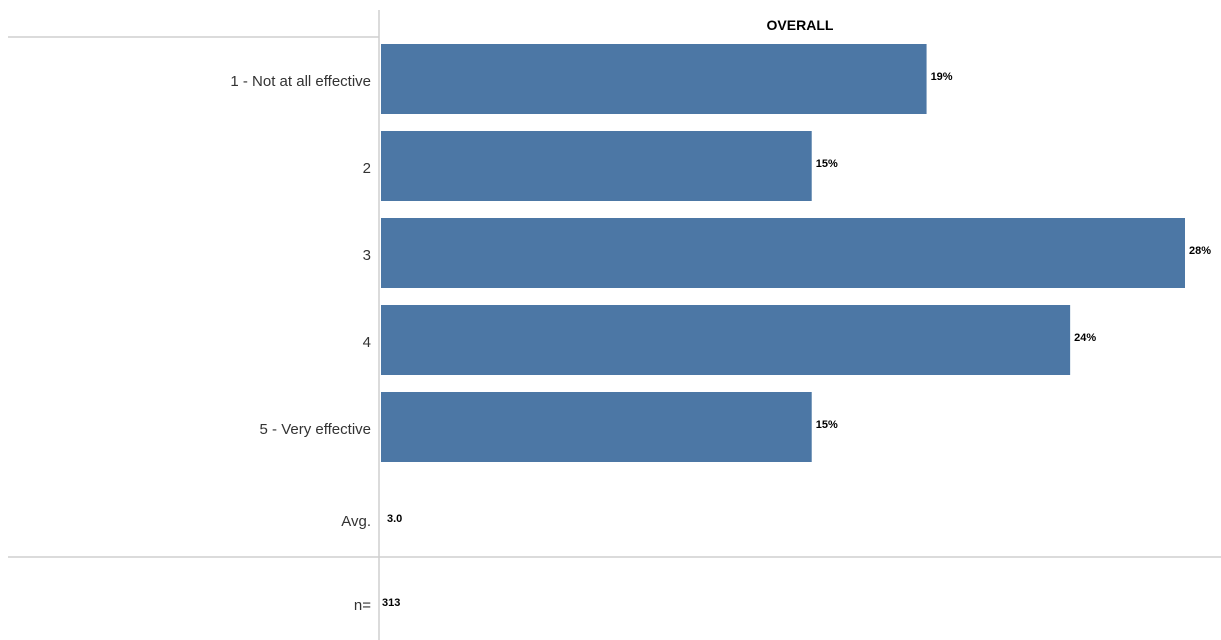 This screenshot has height=640, width=1221. I want to click on value-label-4: 24%, so click(1085, 338).